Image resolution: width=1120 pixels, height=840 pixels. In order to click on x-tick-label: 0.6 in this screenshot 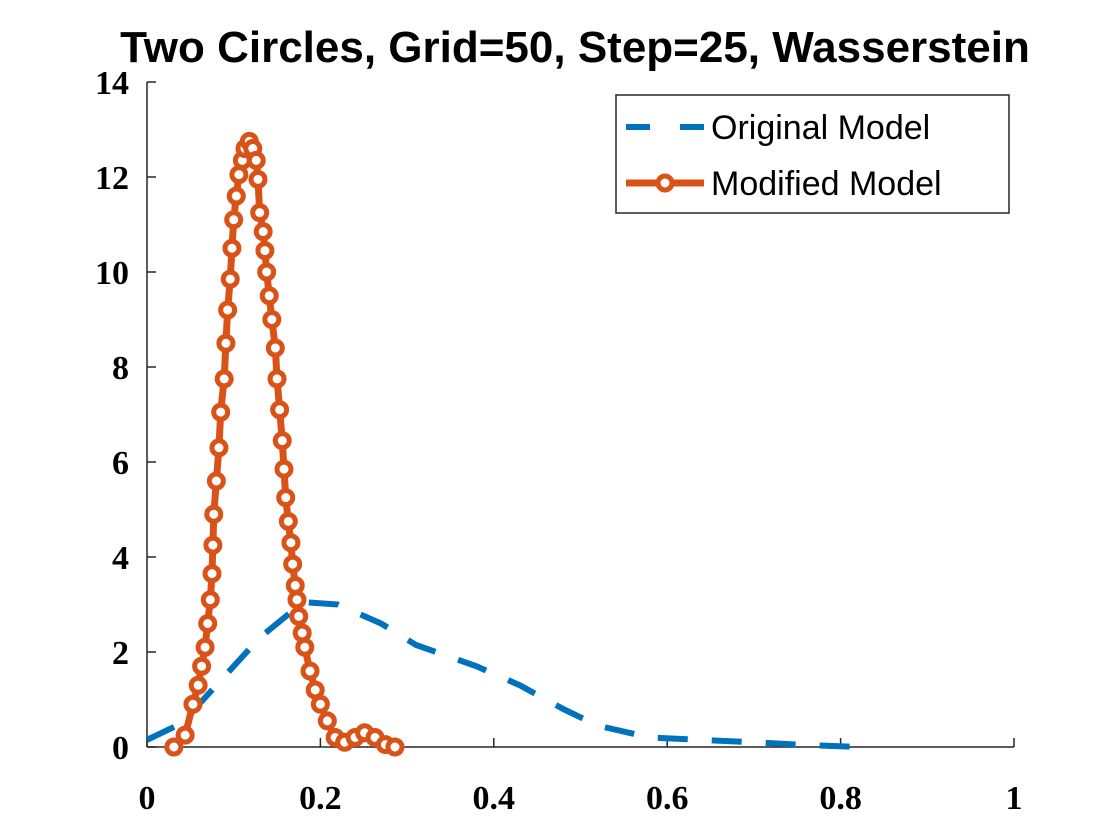, I will do `click(667, 798)`.